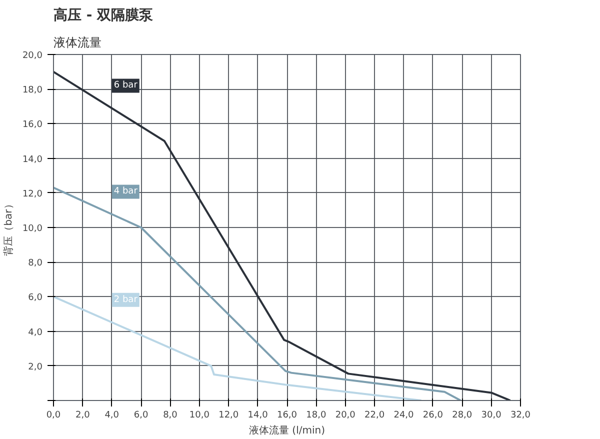 The width and height of the screenshot is (600, 439). I want to click on y-tick-label: 2,0, so click(35, 367).